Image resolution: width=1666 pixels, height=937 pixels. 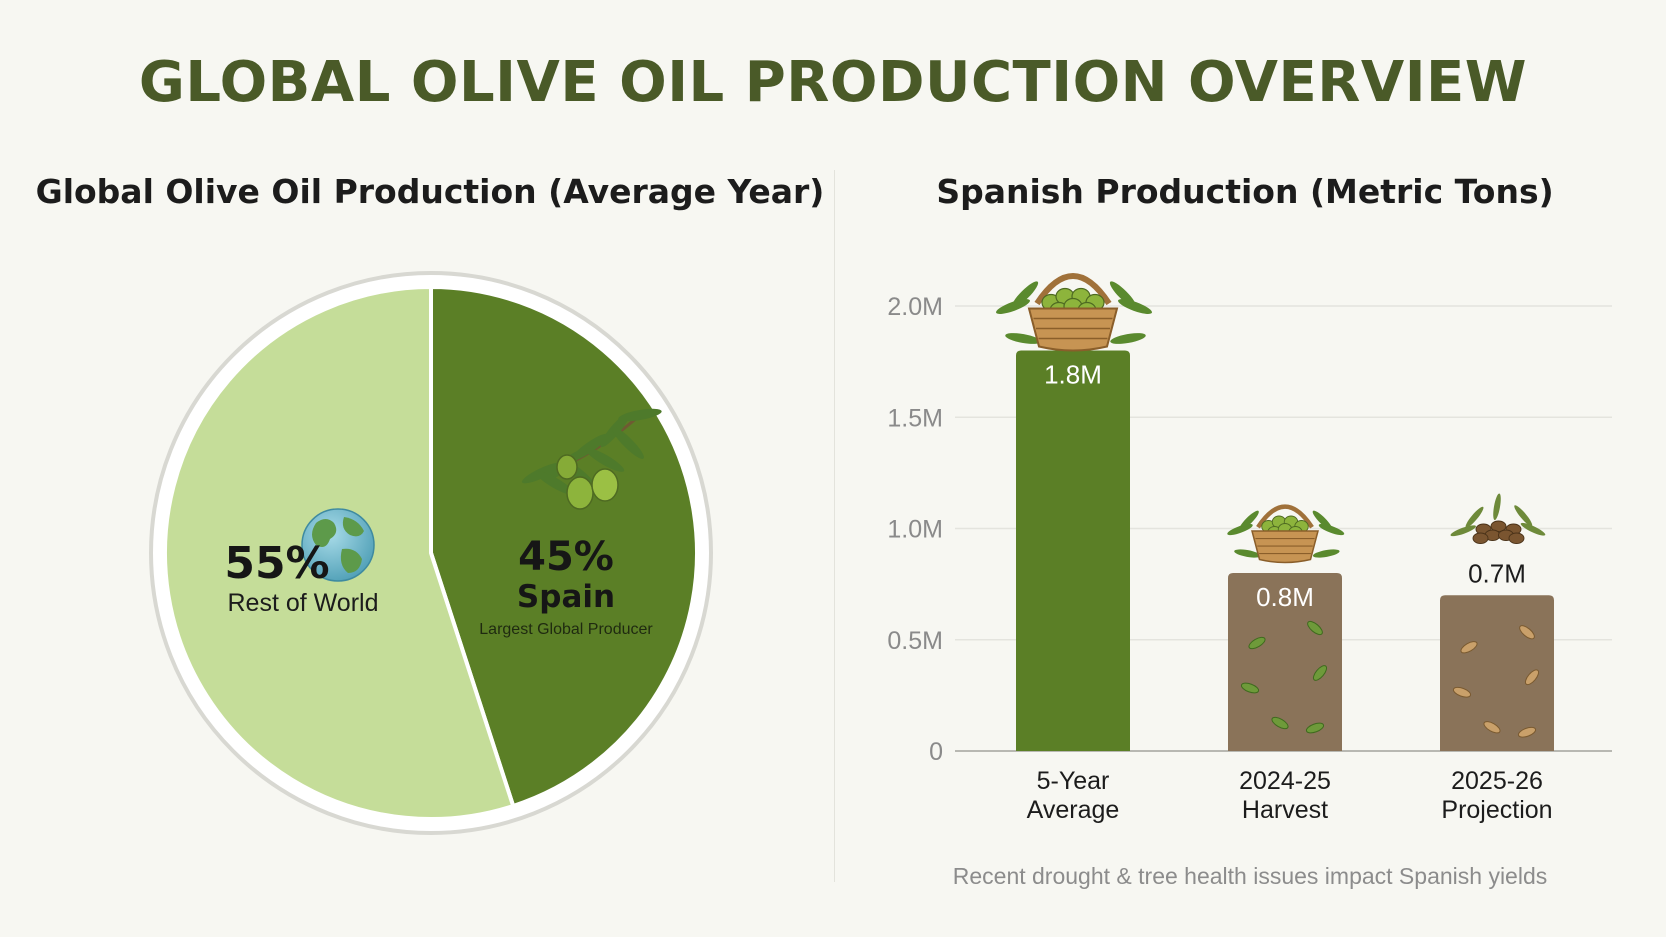 What do you see at coordinates (1285, 781) in the screenshot?
I see `x-tick-label: 2024-25` at bounding box center [1285, 781].